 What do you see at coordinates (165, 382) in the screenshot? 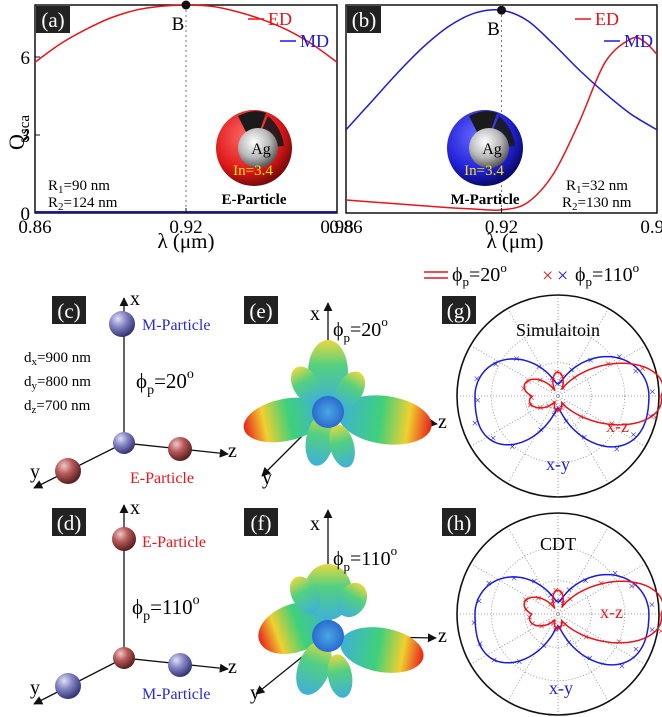
I see `phi-label: ϕp=20o` at bounding box center [165, 382].